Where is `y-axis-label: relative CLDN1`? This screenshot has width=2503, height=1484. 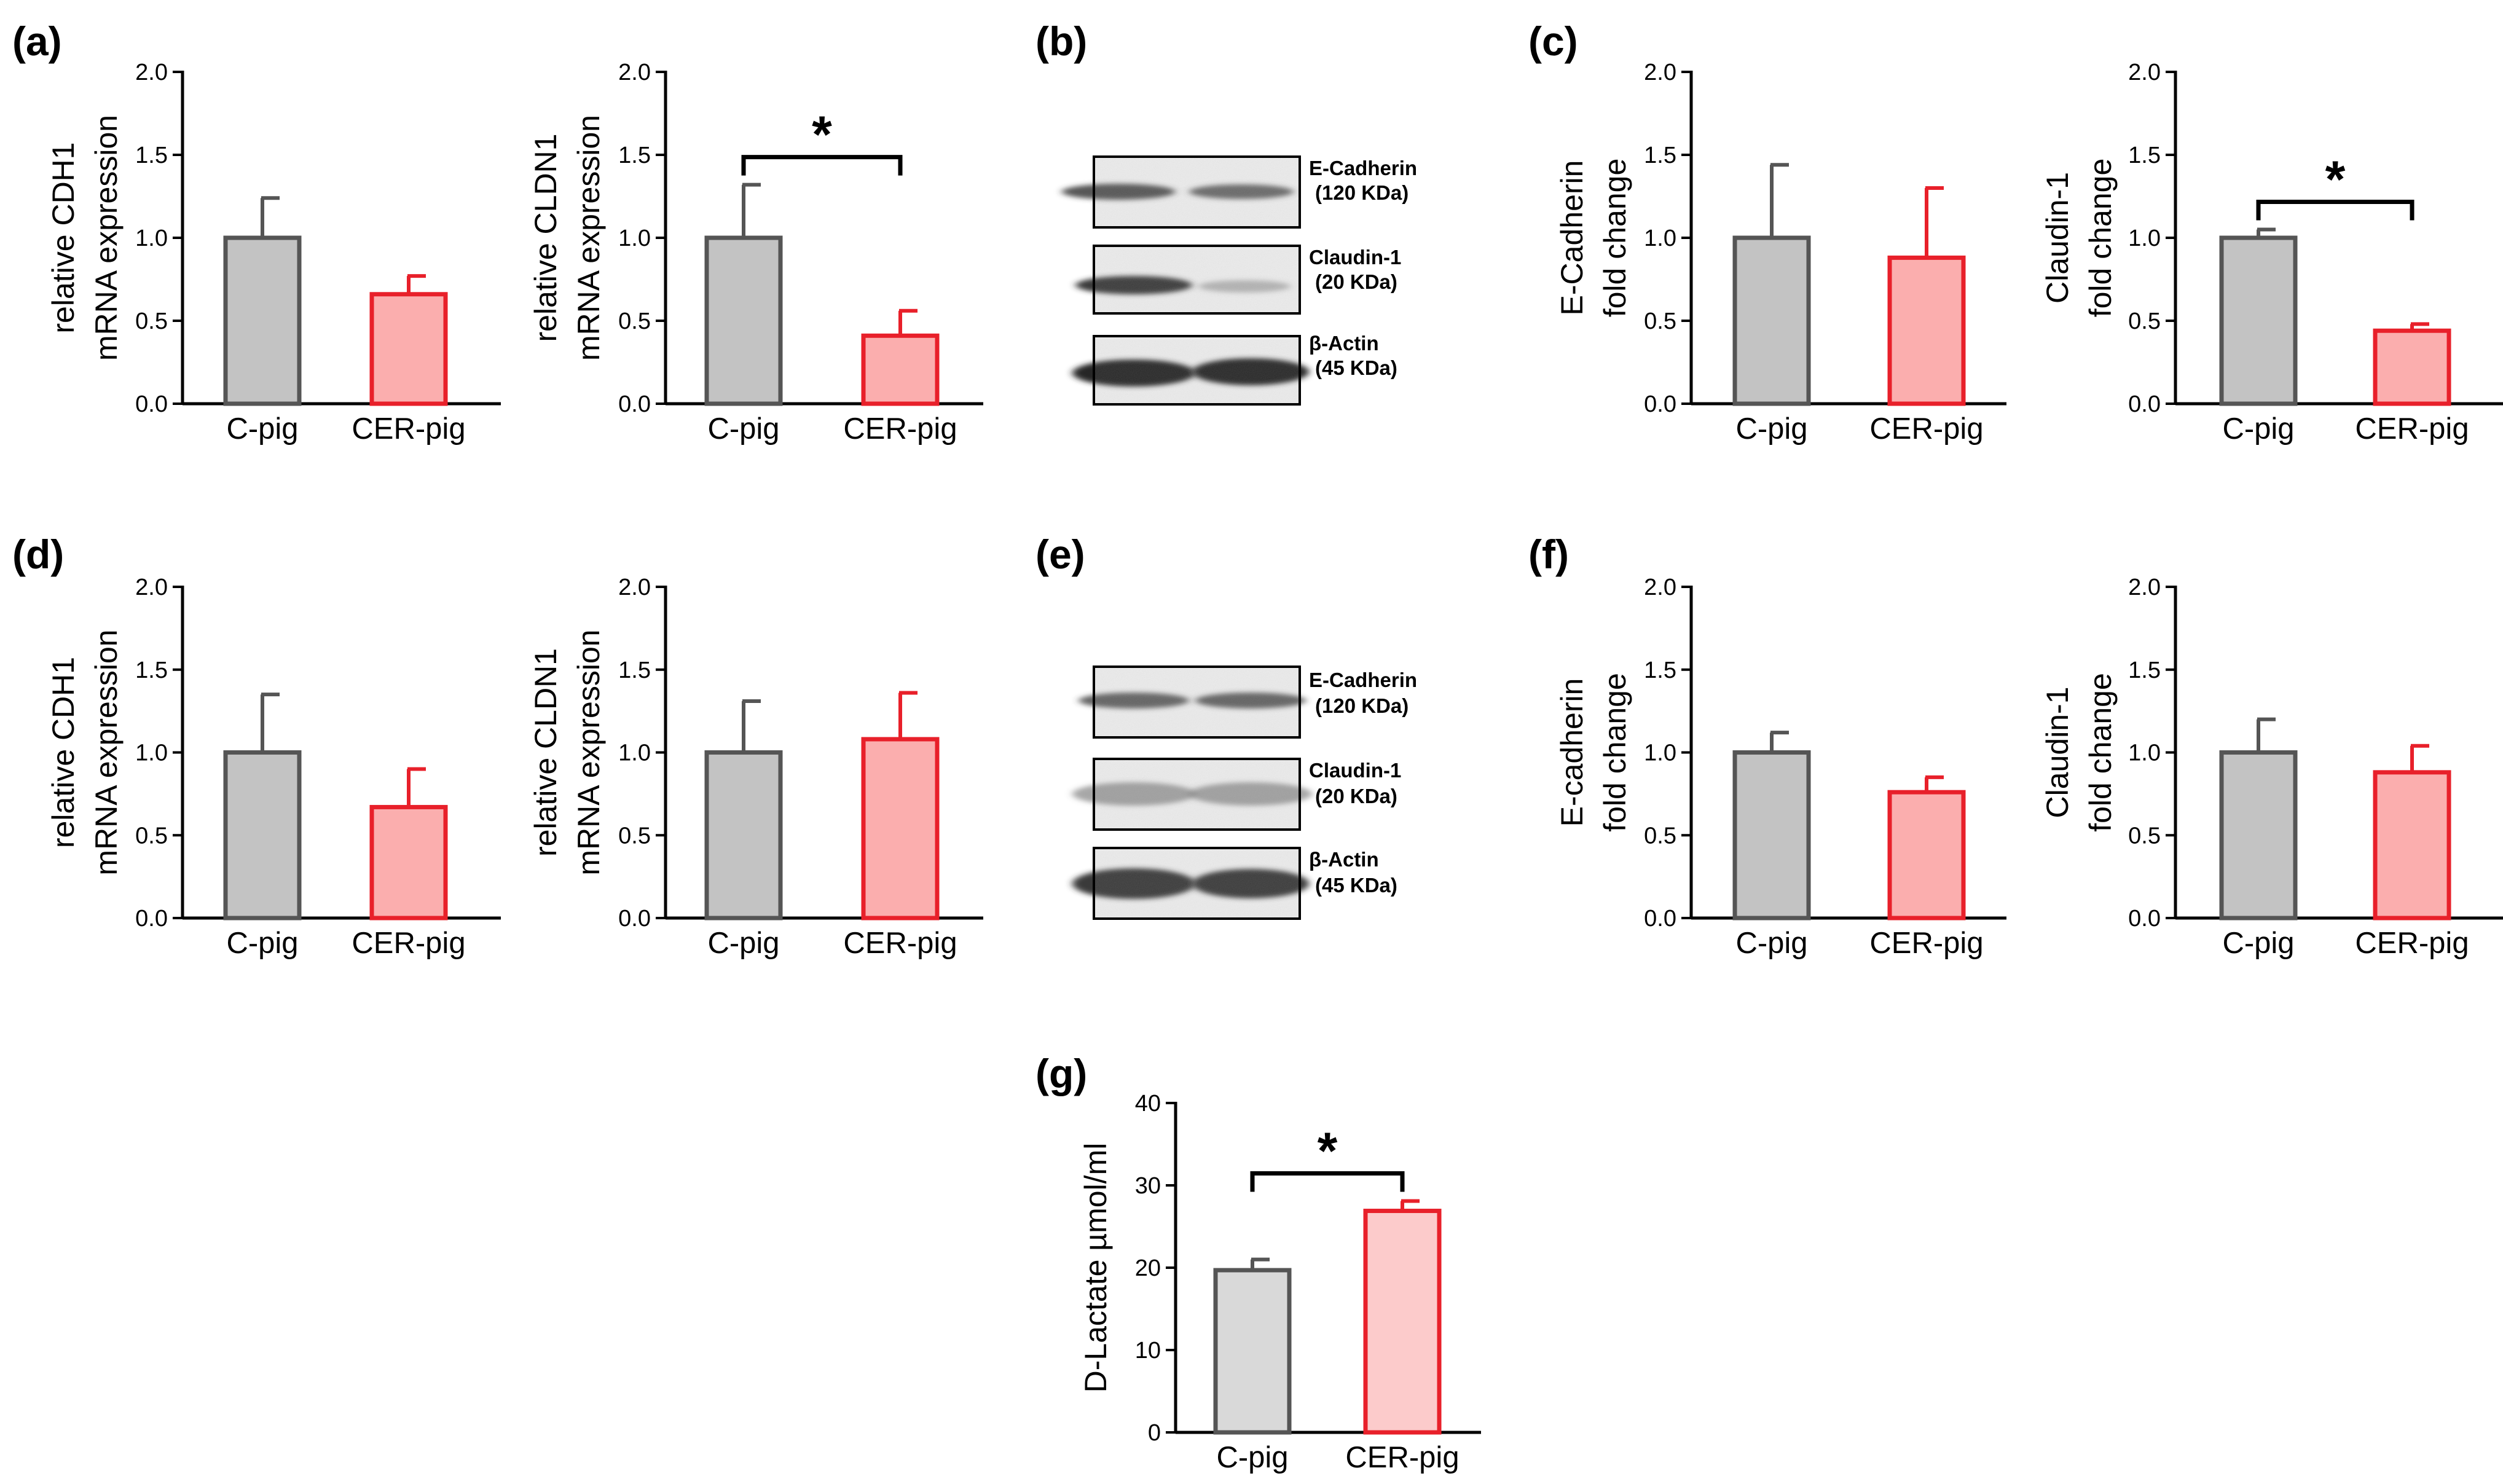
y-axis-label: relative CLDN1 is located at coordinates (545, 237).